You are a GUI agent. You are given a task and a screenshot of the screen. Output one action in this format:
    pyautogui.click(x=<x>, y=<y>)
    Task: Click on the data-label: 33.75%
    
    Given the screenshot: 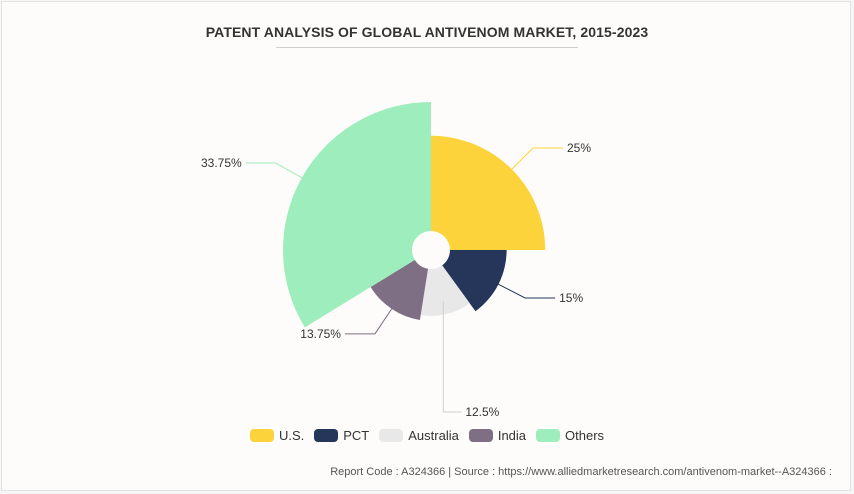 What is the action you would take?
    pyautogui.click(x=221, y=163)
    